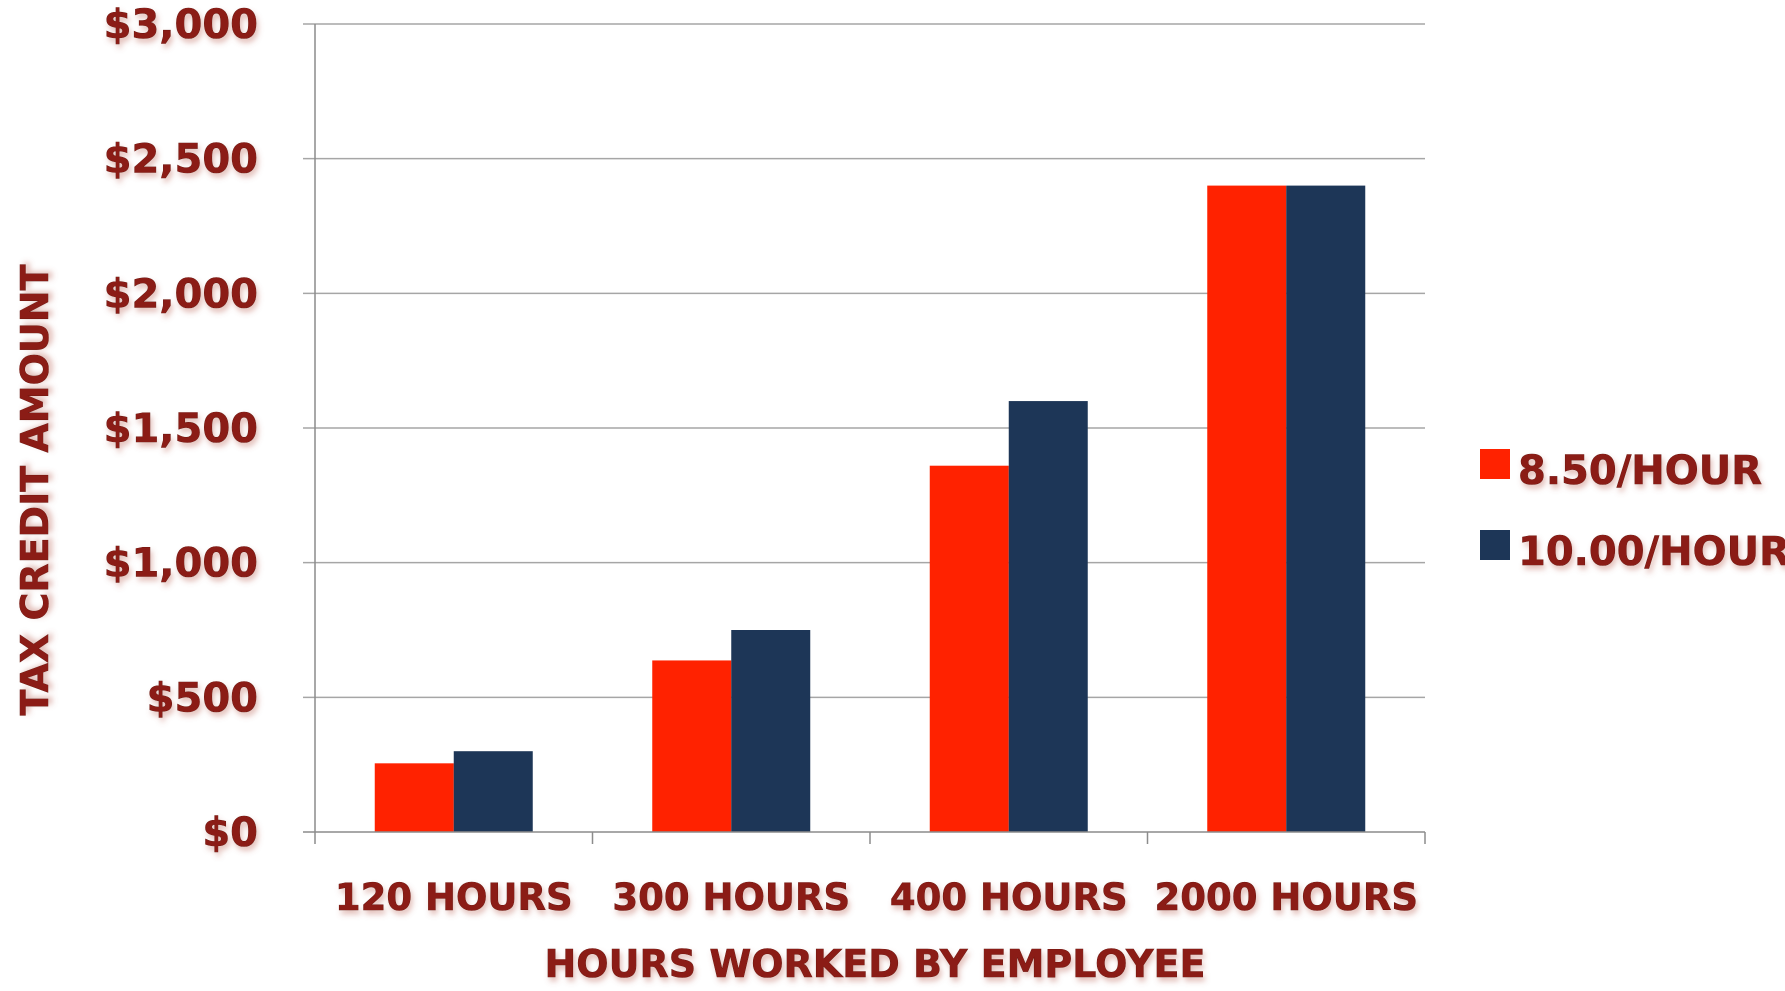 The height and width of the screenshot is (991, 1785). What do you see at coordinates (731, 897) in the screenshot?
I see `x-tick-label: 300 HOURS` at bounding box center [731, 897].